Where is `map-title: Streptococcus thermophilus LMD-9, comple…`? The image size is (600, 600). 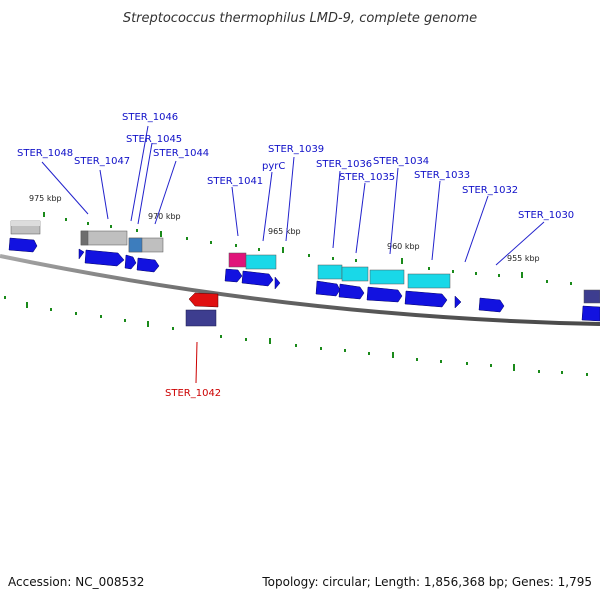
map-title: Streptococcus thermophilus LMD-9, comple… is located at coordinates (300, 18).